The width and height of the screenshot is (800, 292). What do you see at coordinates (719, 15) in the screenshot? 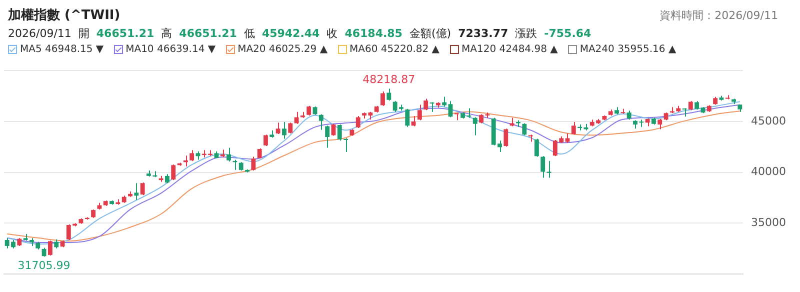
I see `text: 資料時間：2026/09/11` at bounding box center [719, 15].